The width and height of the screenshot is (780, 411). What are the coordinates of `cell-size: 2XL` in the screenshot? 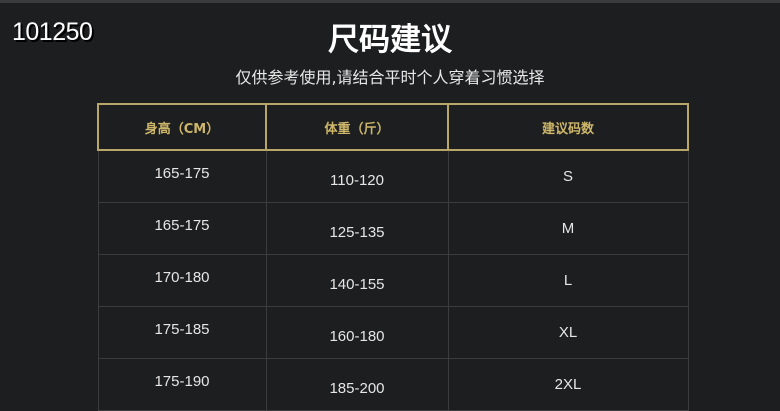 It's located at (568, 384).